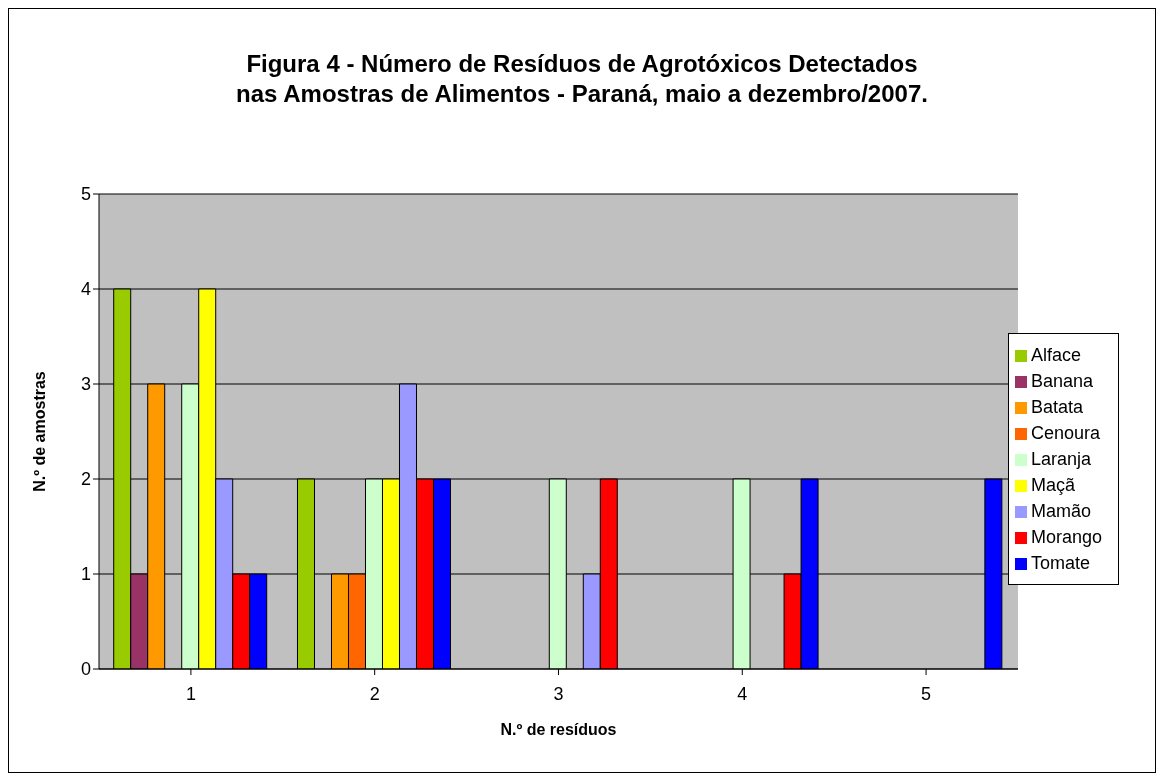 The height and width of the screenshot is (781, 1164). Describe the element at coordinates (582, 79) in the screenshot. I see `chart-title: Figura 4 - Número de Resíduos de Agrotóxicos Detectados nas Amostras de Alimentos - Paraná, maio a dezembro/2007.` at that location.